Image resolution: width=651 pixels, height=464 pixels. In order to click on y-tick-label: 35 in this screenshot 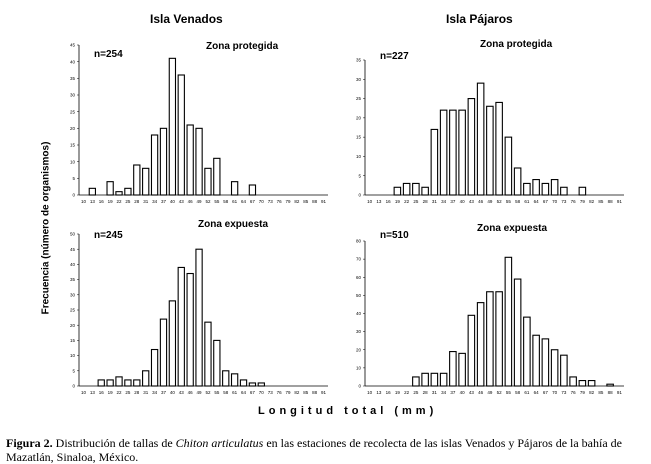, I will do `click(73, 279)`.